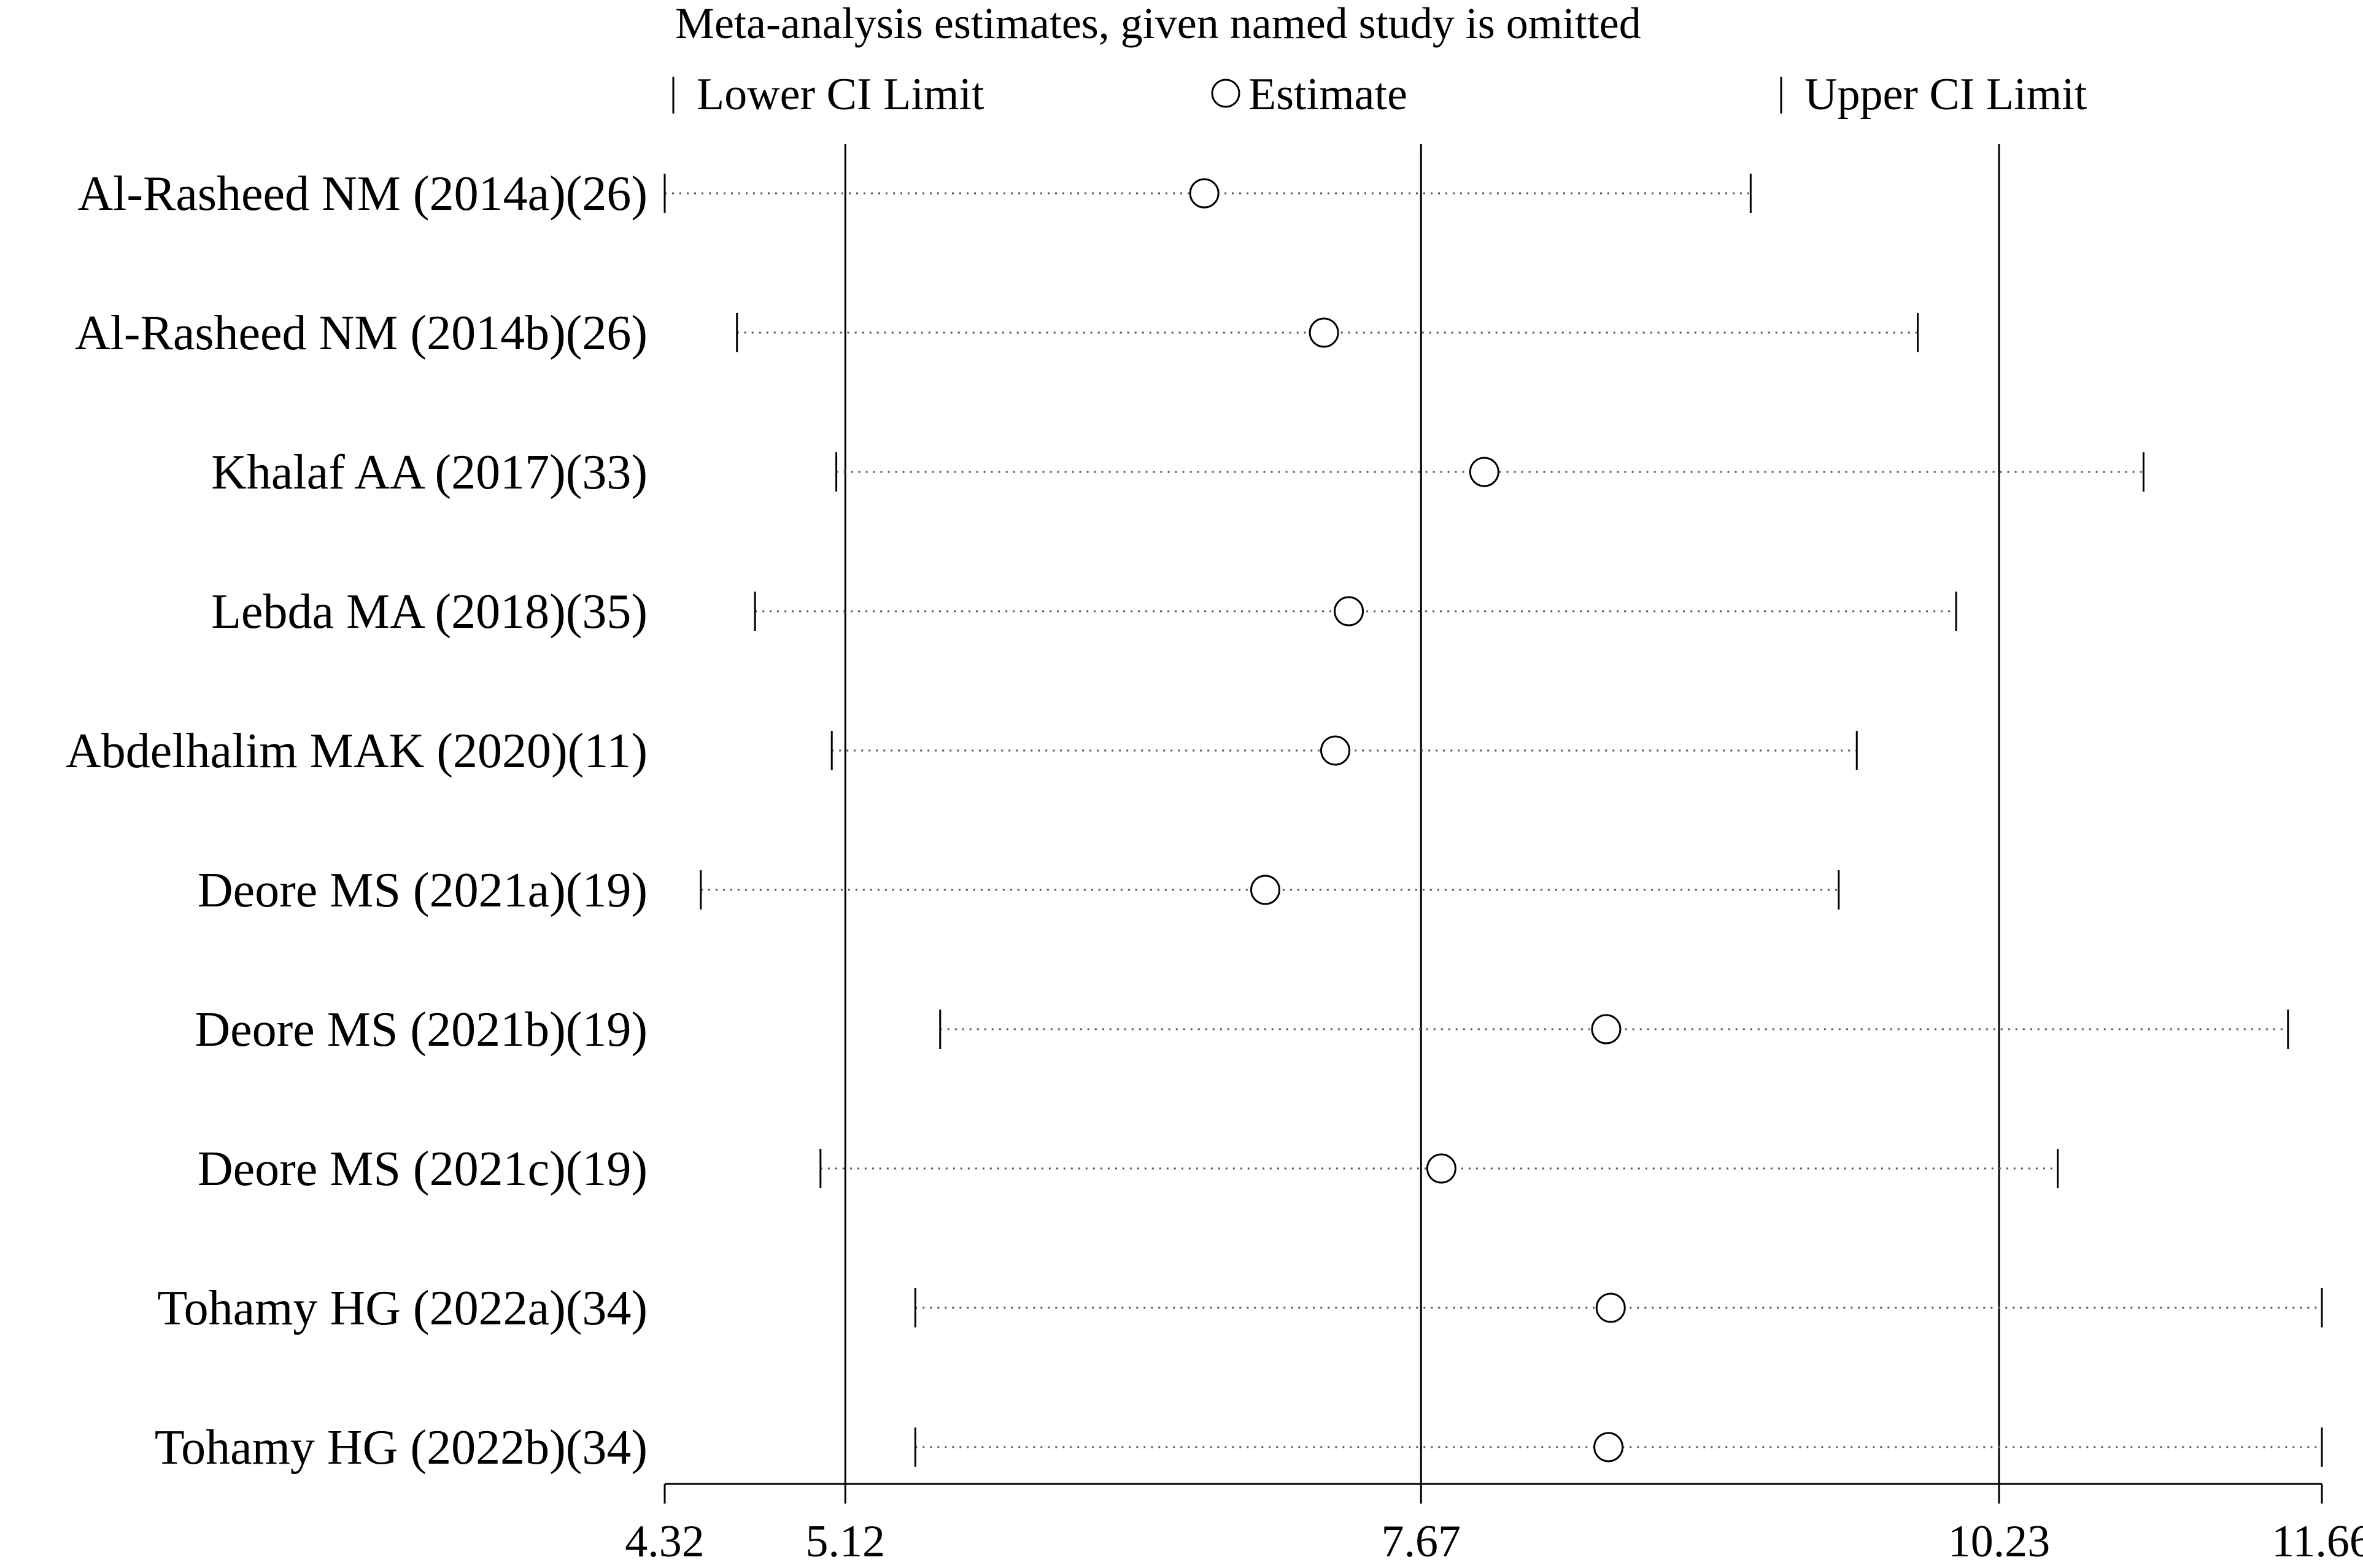 This screenshot has height=1568, width=2363. What do you see at coordinates (665, 1542) in the screenshot?
I see `x-tick-label: 4.32` at bounding box center [665, 1542].